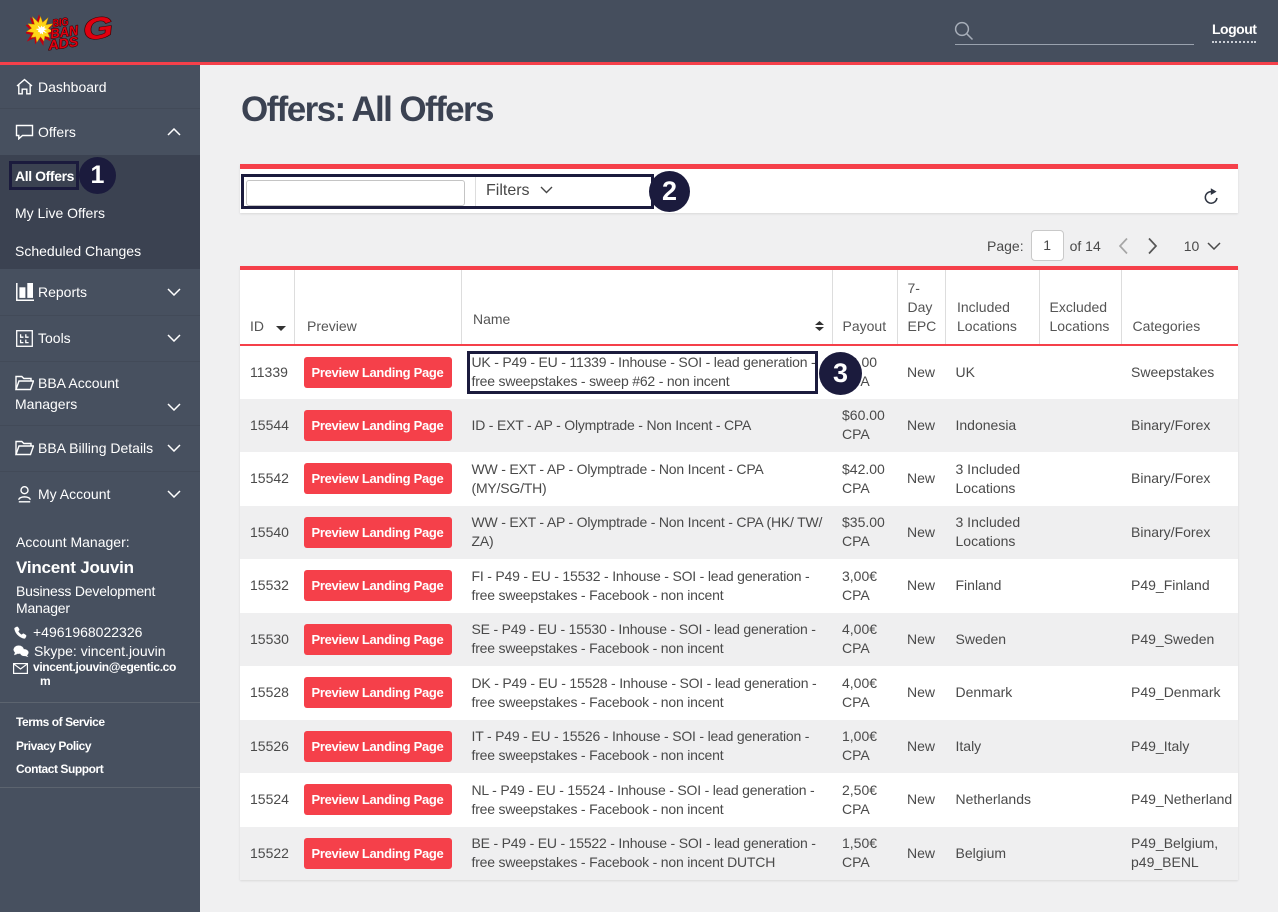 The height and width of the screenshot is (912, 1278). I want to click on svg-text: BAN, so click(64, 32).